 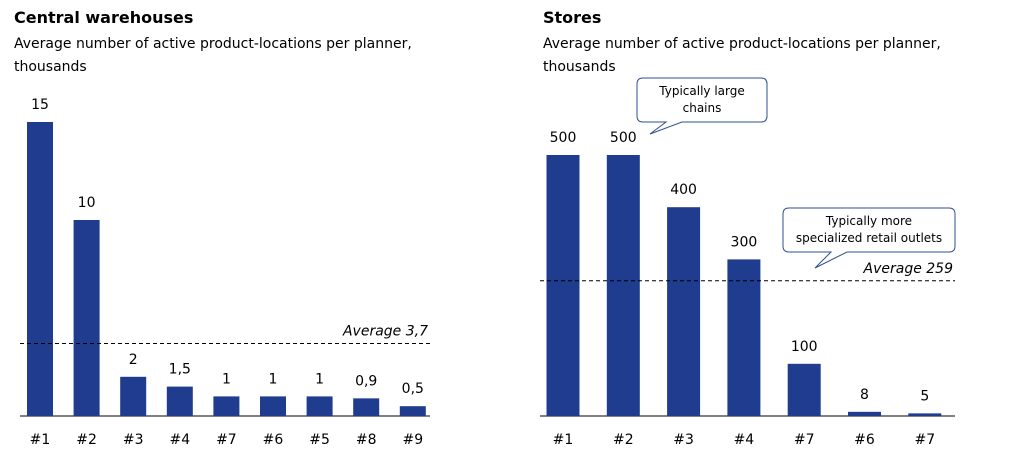 What do you see at coordinates (924, 396) in the screenshot?
I see `value-label: 5` at bounding box center [924, 396].